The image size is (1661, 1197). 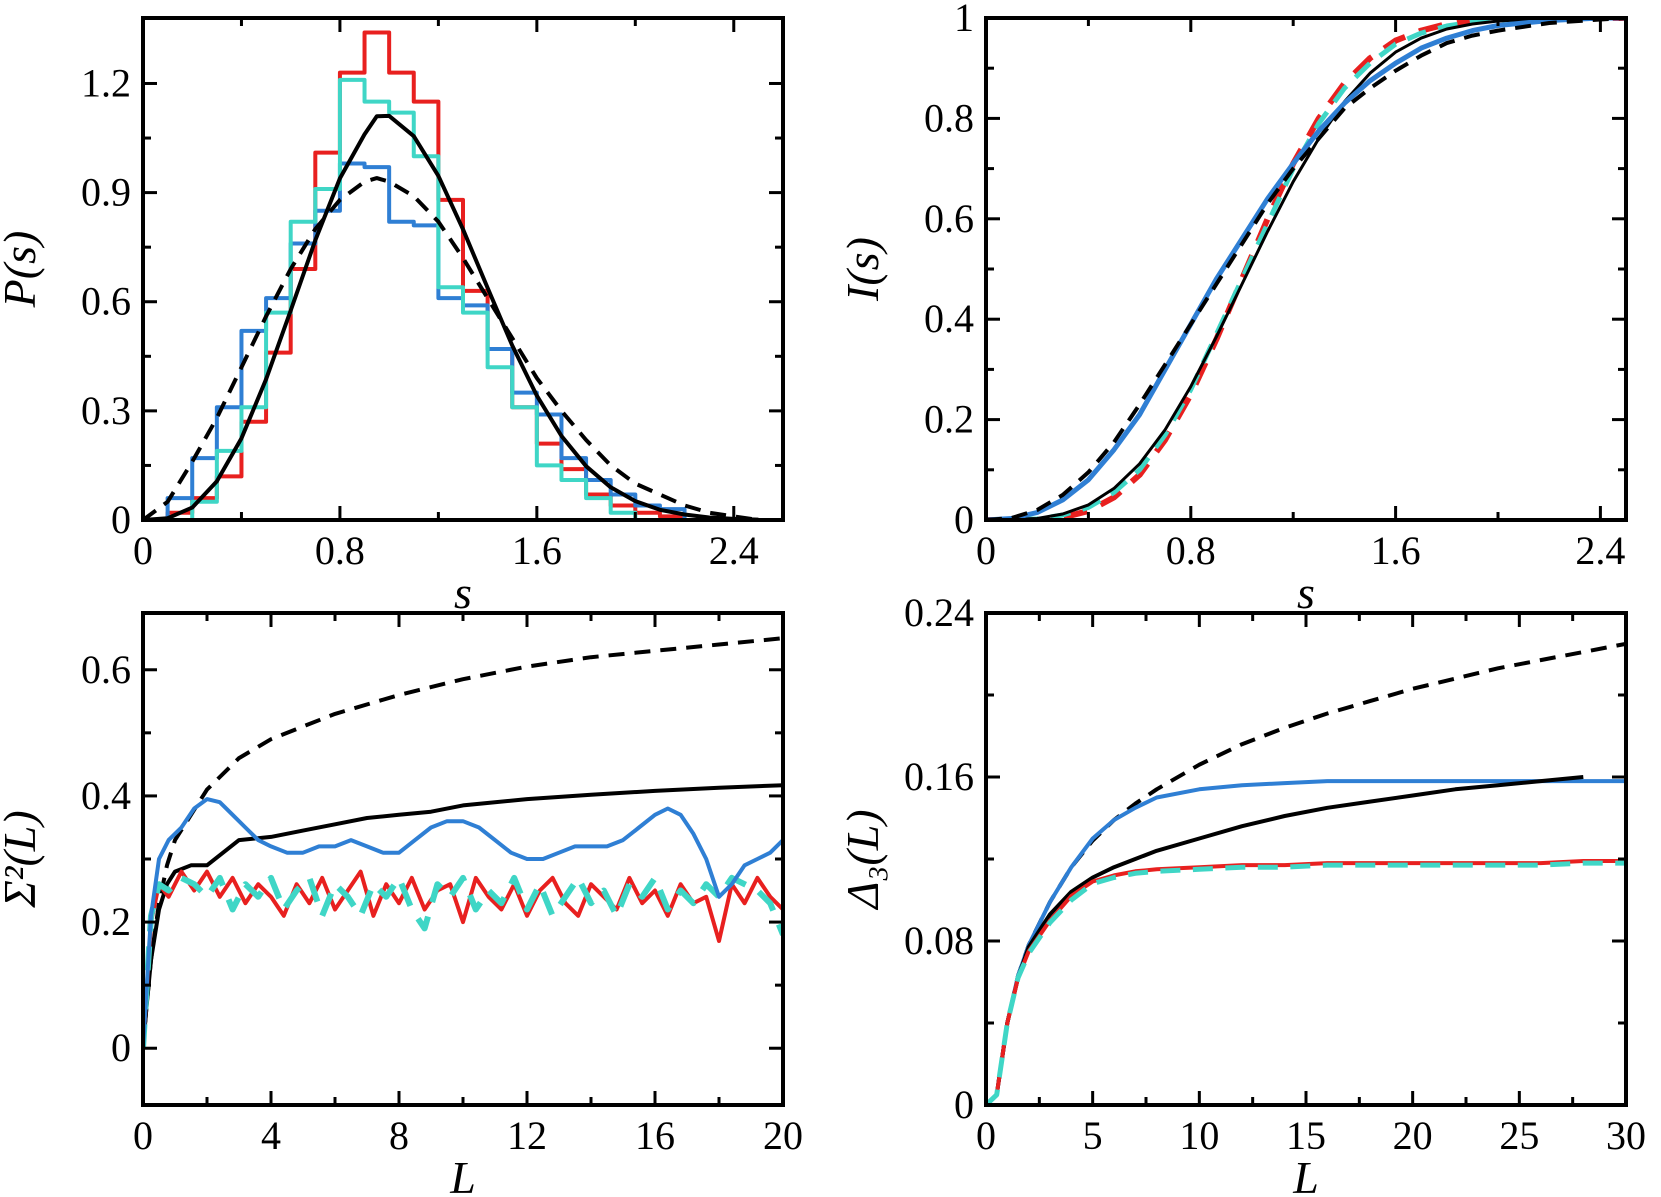 What do you see at coordinates (143, 1135) in the screenshot?
I see `xtick-label-sigma2: 0` at bounding box center [143, 1135].